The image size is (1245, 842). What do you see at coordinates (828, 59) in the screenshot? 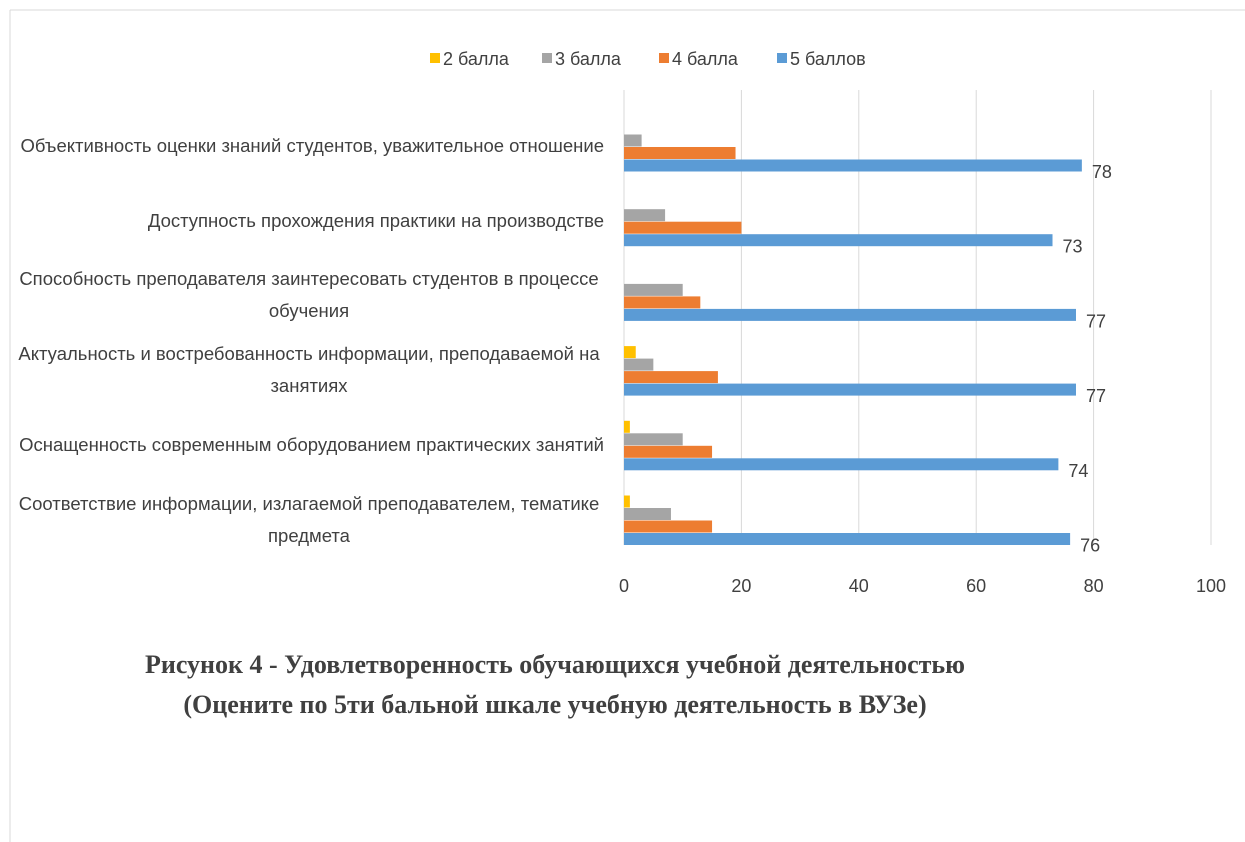
I see `legend-label: 5 баллов` at bounding box center [828, 59].